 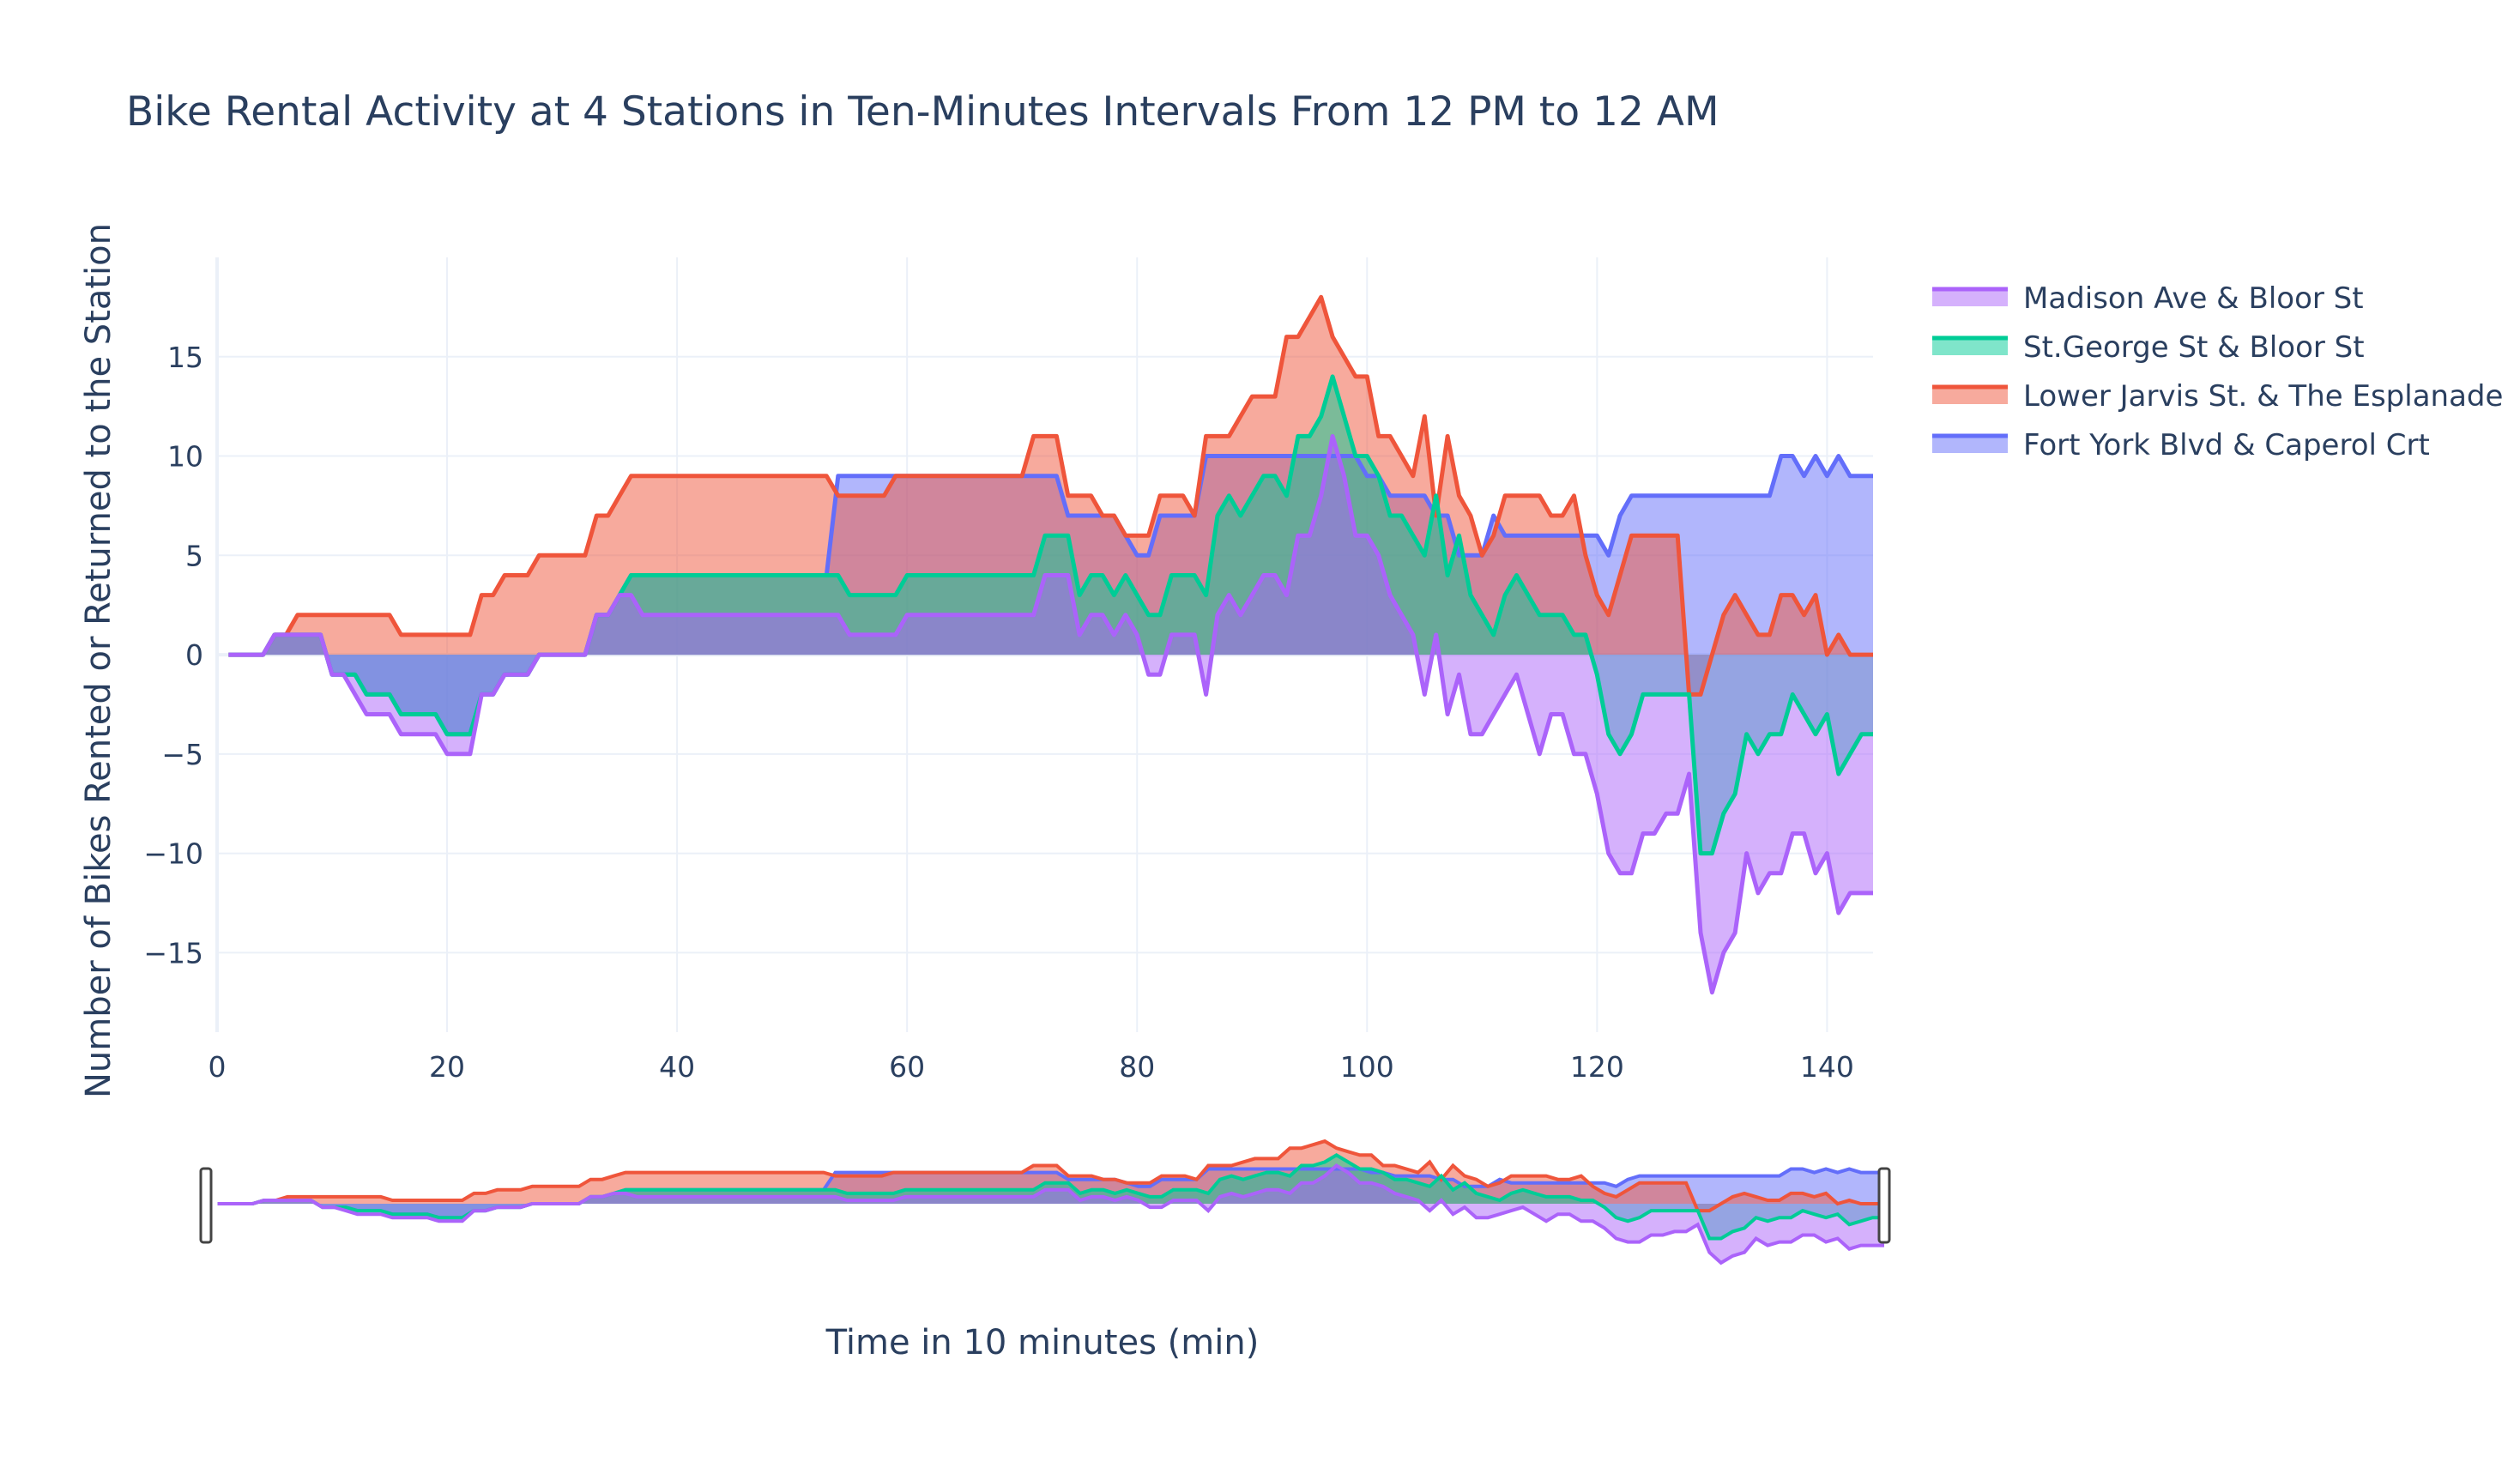 I want to click on y-tick-label: 5, so click(x=194, y=555).